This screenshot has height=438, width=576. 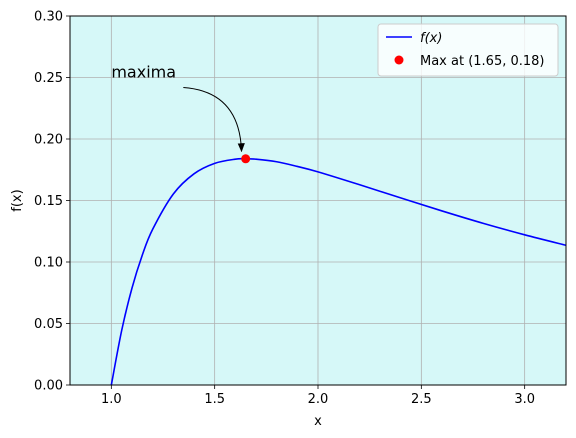 What do you see at coordinates (48, 263) in the screenshot?
I see `y-tick-label: 0.10` at bounding box center [48, 263].